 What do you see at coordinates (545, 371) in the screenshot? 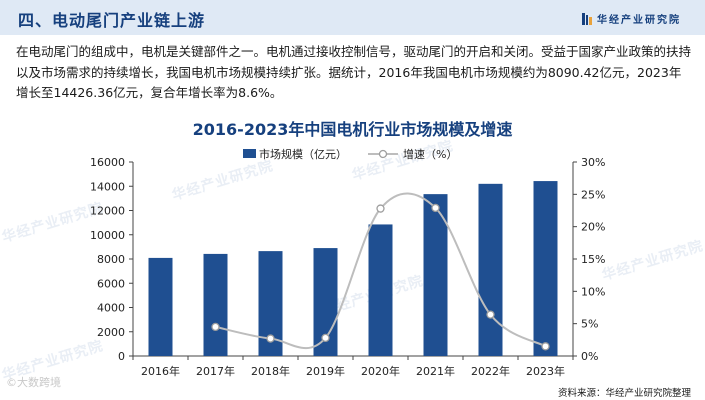
I see `x-tick-label: 2023年` at bounding box center [545, 371].